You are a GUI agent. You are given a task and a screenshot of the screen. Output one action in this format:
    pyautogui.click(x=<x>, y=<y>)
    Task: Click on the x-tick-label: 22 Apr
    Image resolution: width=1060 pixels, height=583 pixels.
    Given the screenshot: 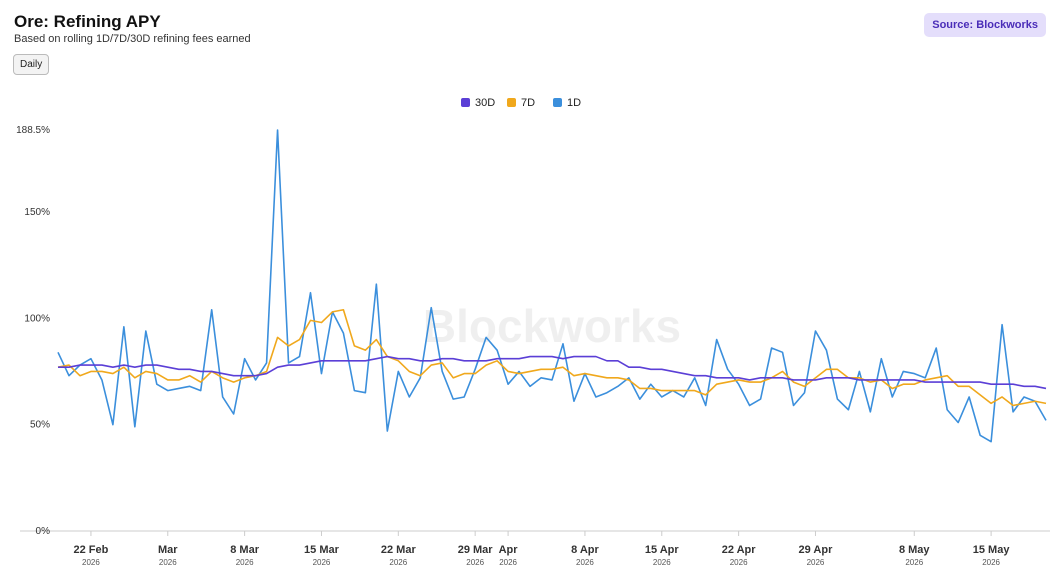 What is the action you would take?
    pyautogui.click(x=739, y=550)
    